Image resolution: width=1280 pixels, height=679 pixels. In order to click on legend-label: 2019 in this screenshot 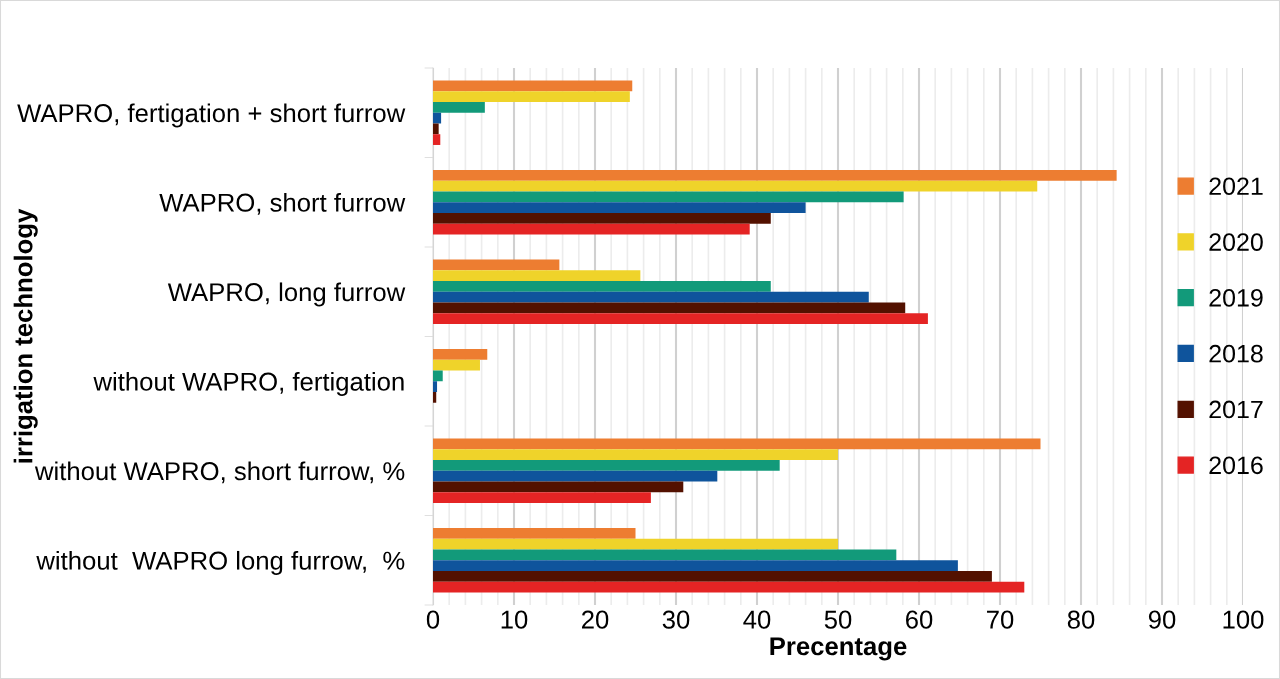, I will do `click(1236, 298)`.